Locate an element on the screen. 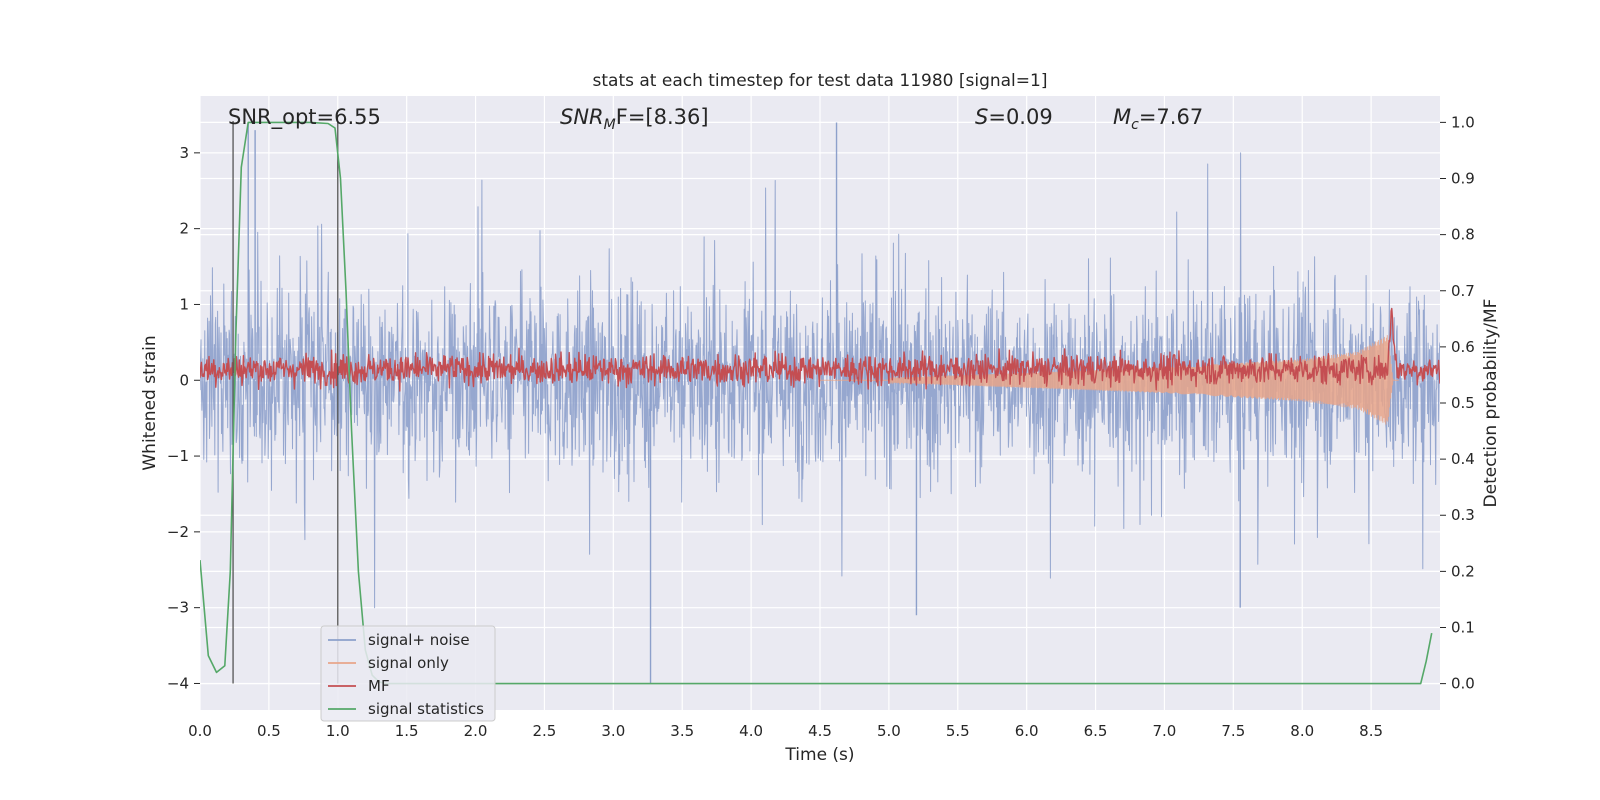  x-tick-label: 6.0 is located at coordinates (1027, 731).